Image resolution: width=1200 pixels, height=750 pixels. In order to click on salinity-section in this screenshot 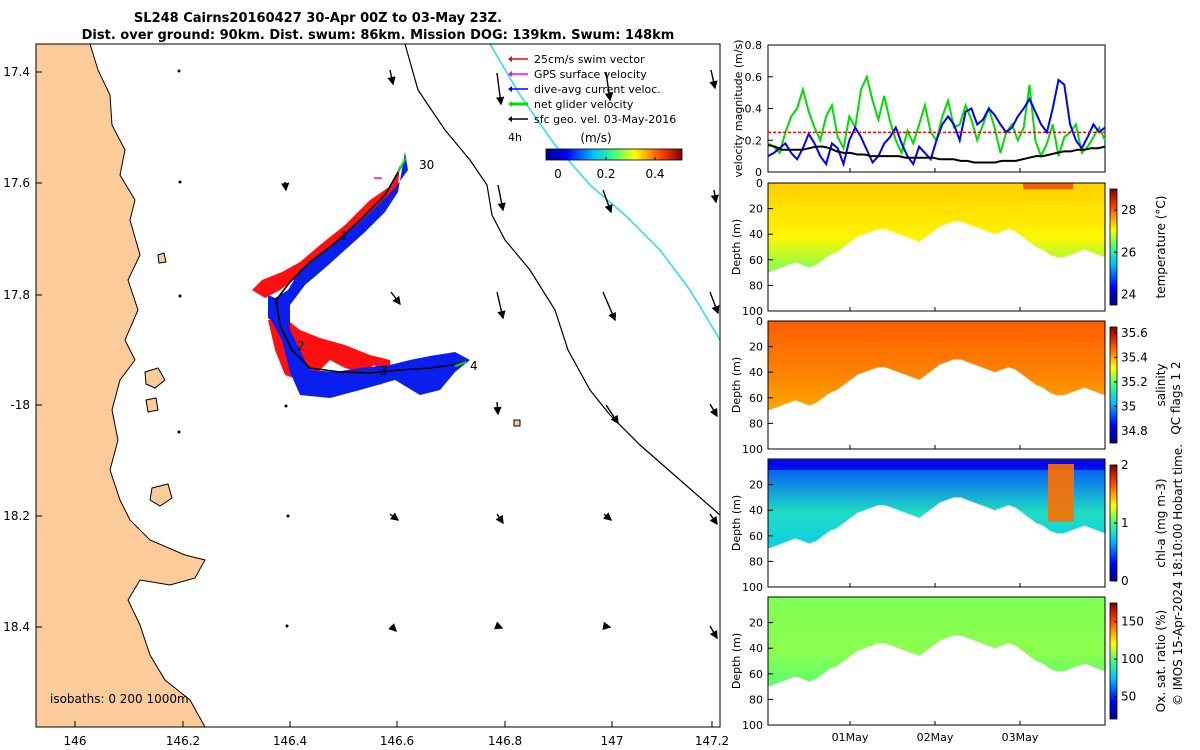, I will do `click(936, 366)`.